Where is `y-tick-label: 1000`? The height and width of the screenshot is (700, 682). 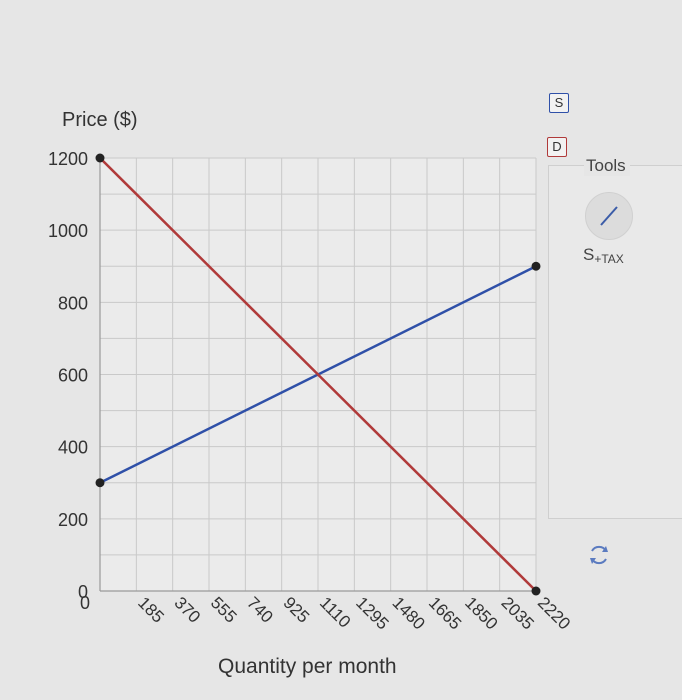 y-tick-label: 1000 is located at coordinates (68, 231).